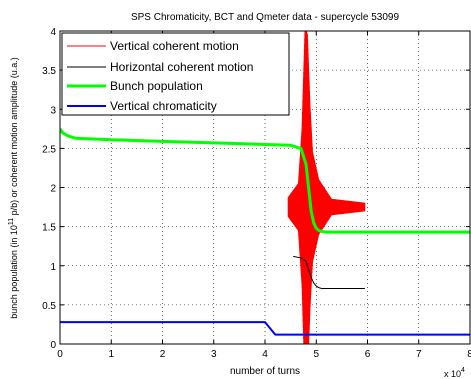 This screenshot has width=471, height=379. I want to click on x-exponent-base: x 10, so click(452, 374).